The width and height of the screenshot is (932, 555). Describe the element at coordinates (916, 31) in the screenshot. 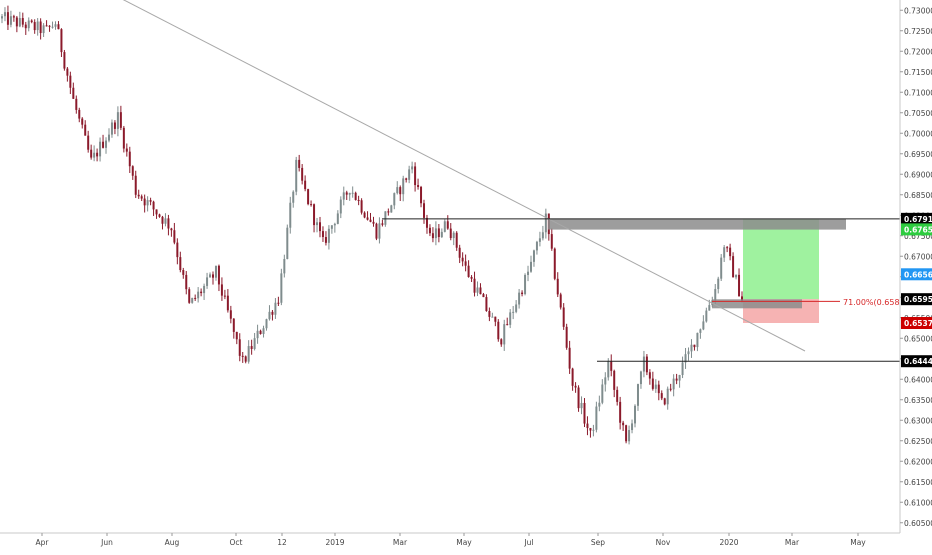

I see `y-tick: 0.72500` at that location.